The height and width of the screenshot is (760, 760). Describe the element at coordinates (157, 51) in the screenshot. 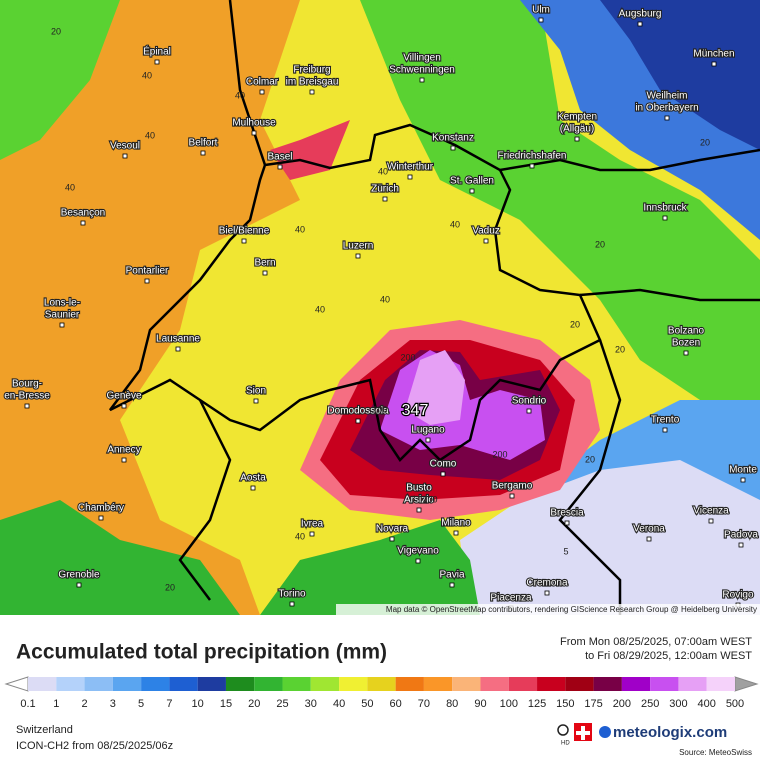

I see `city-label: Épinal` at that location.